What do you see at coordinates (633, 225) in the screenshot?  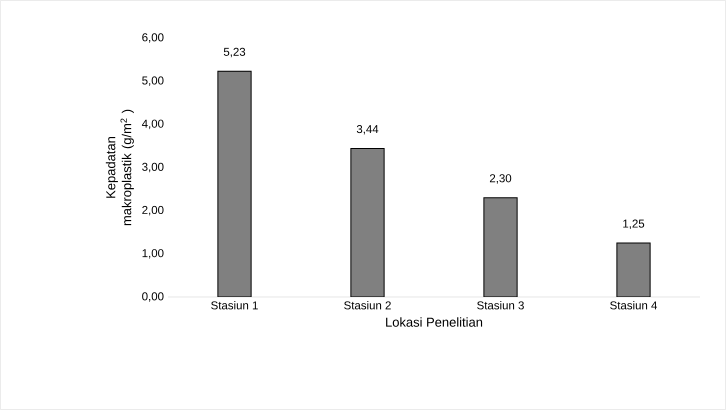 I see `data-label: 1,25` at bounding box center [633, 225].